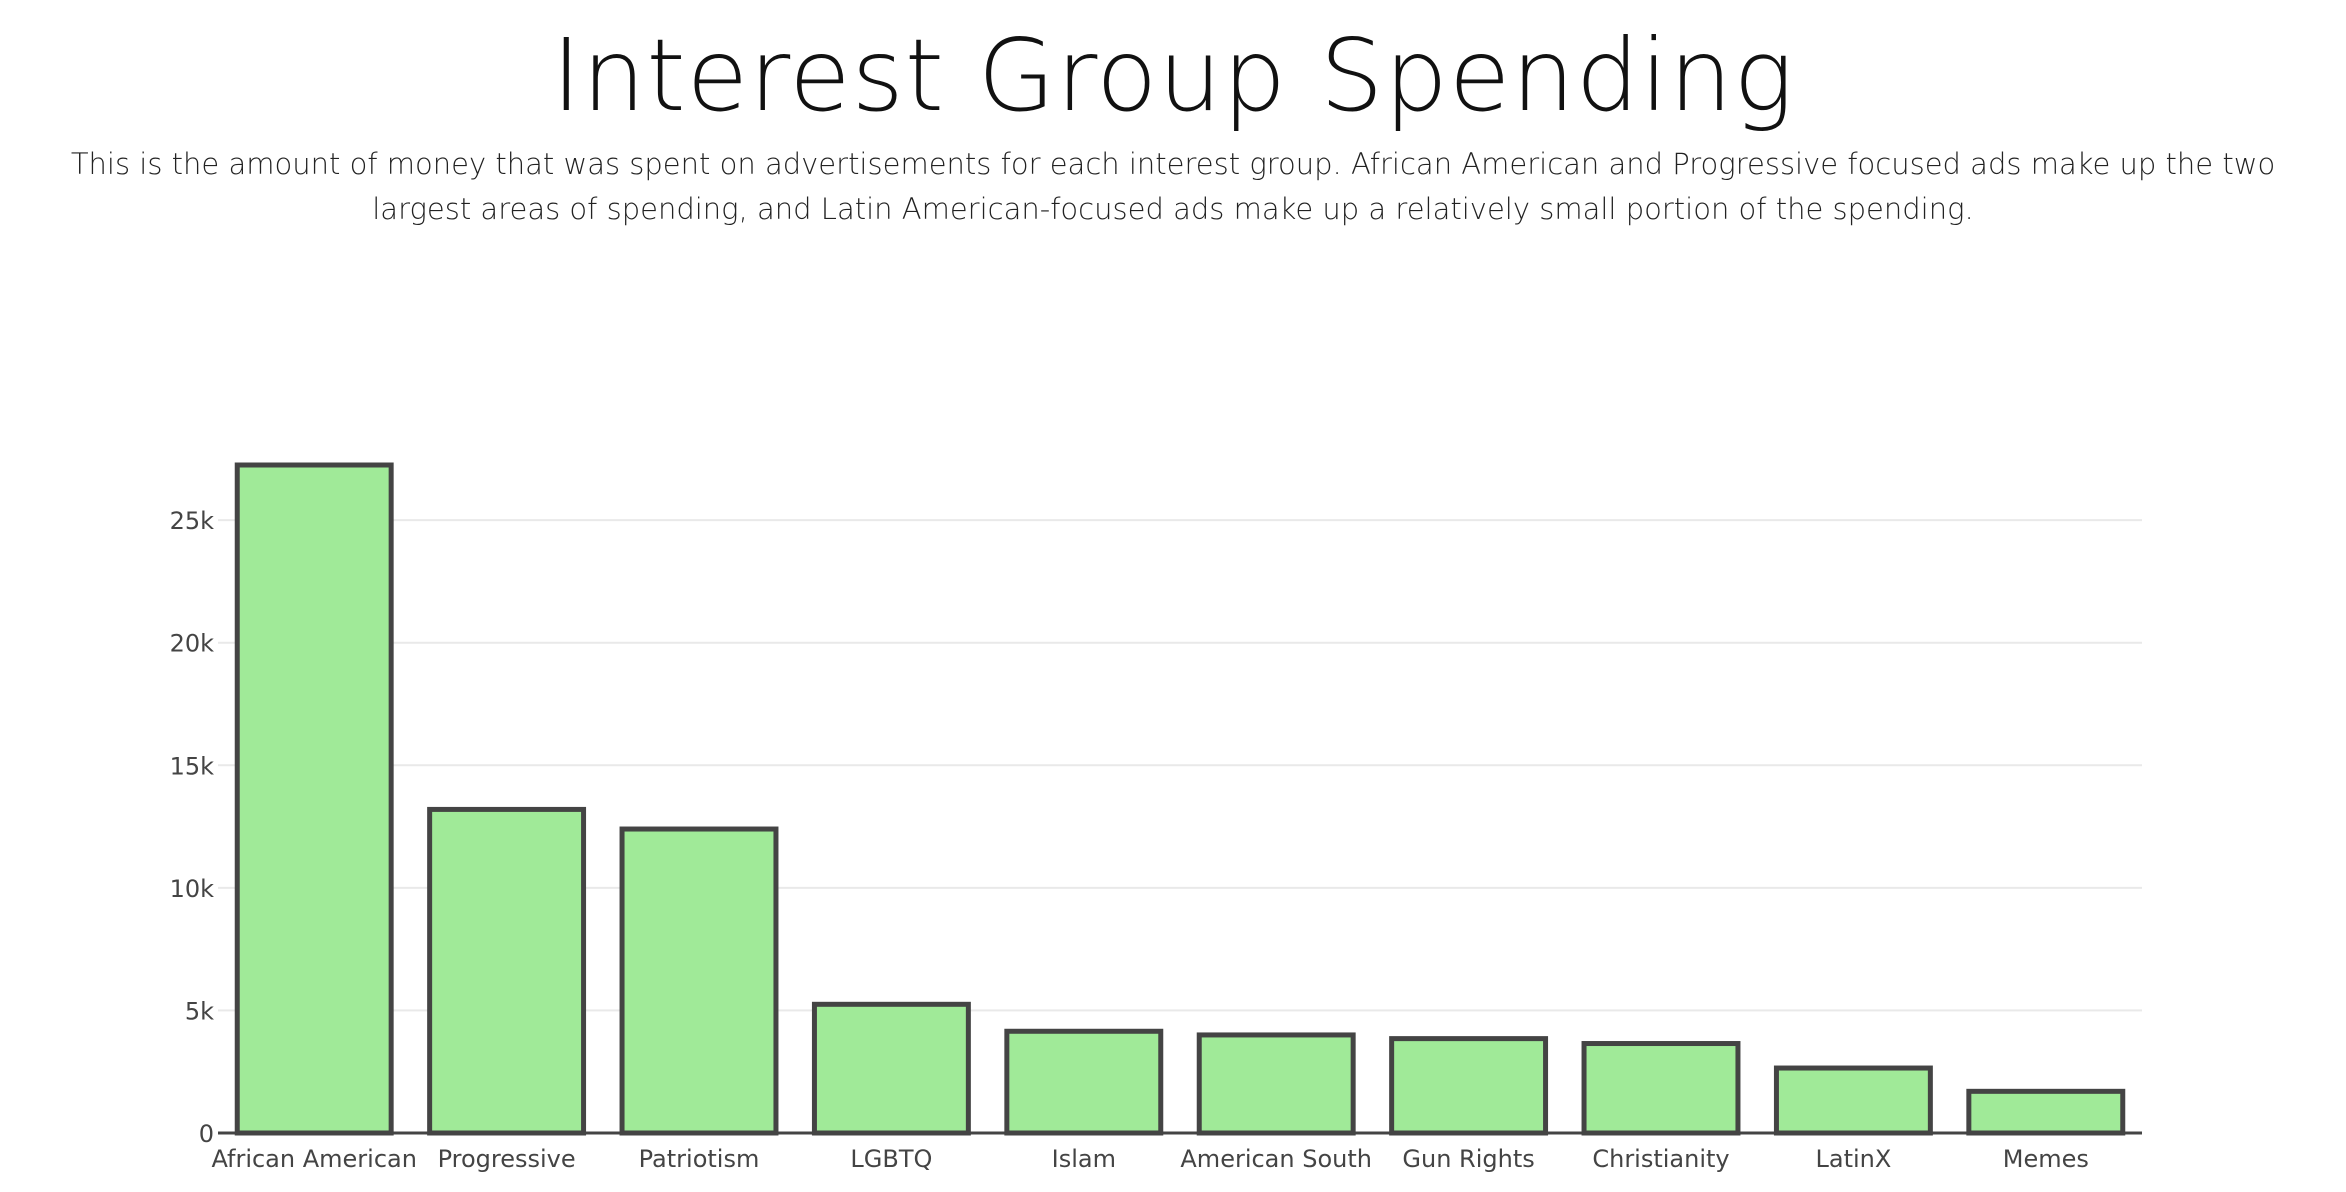 Image resolution: width=2346 pixels, height=1192 pixels. What do you see at coordinates (1660, 1159) in the screenshot?
I see `x-tick-label: Christianity` at bounding box center [1660, 1159].